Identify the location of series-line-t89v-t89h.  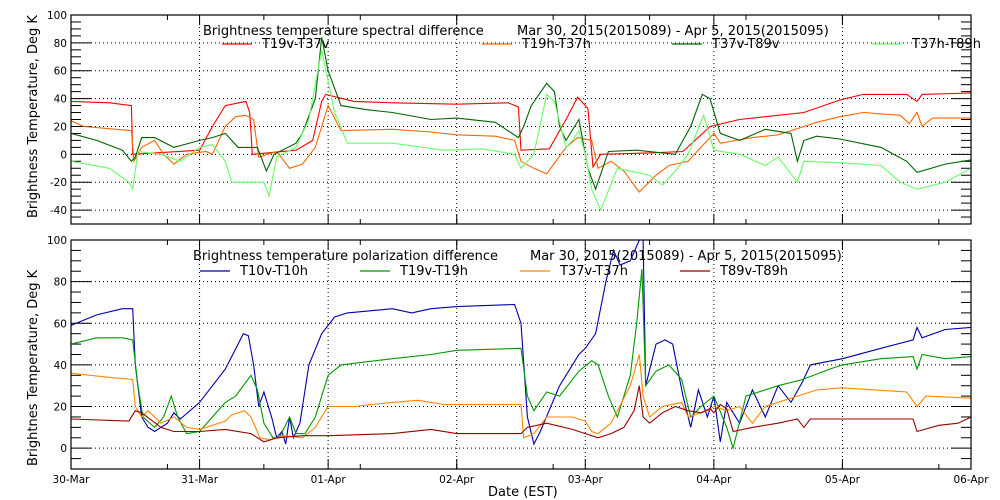
(521, 414).